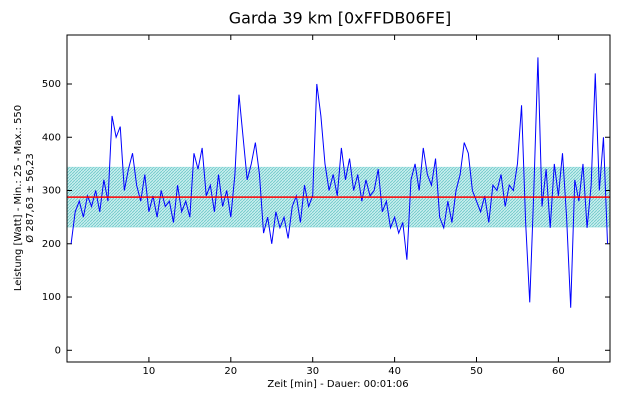 This screenshot has width=620, height=400. Describe the element at coordinates (30, 197) in the screenshot. I see `y-axis-label-stats: Ø 287,63 ± 56,23` at that location.